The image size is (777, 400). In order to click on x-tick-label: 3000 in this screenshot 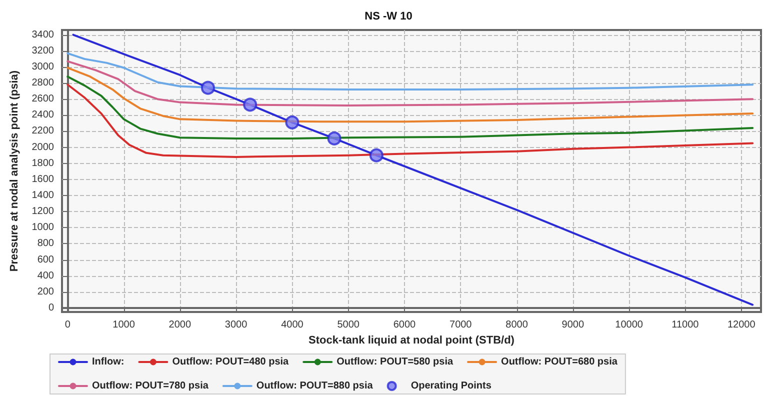, I will do `click(236, 325)`.